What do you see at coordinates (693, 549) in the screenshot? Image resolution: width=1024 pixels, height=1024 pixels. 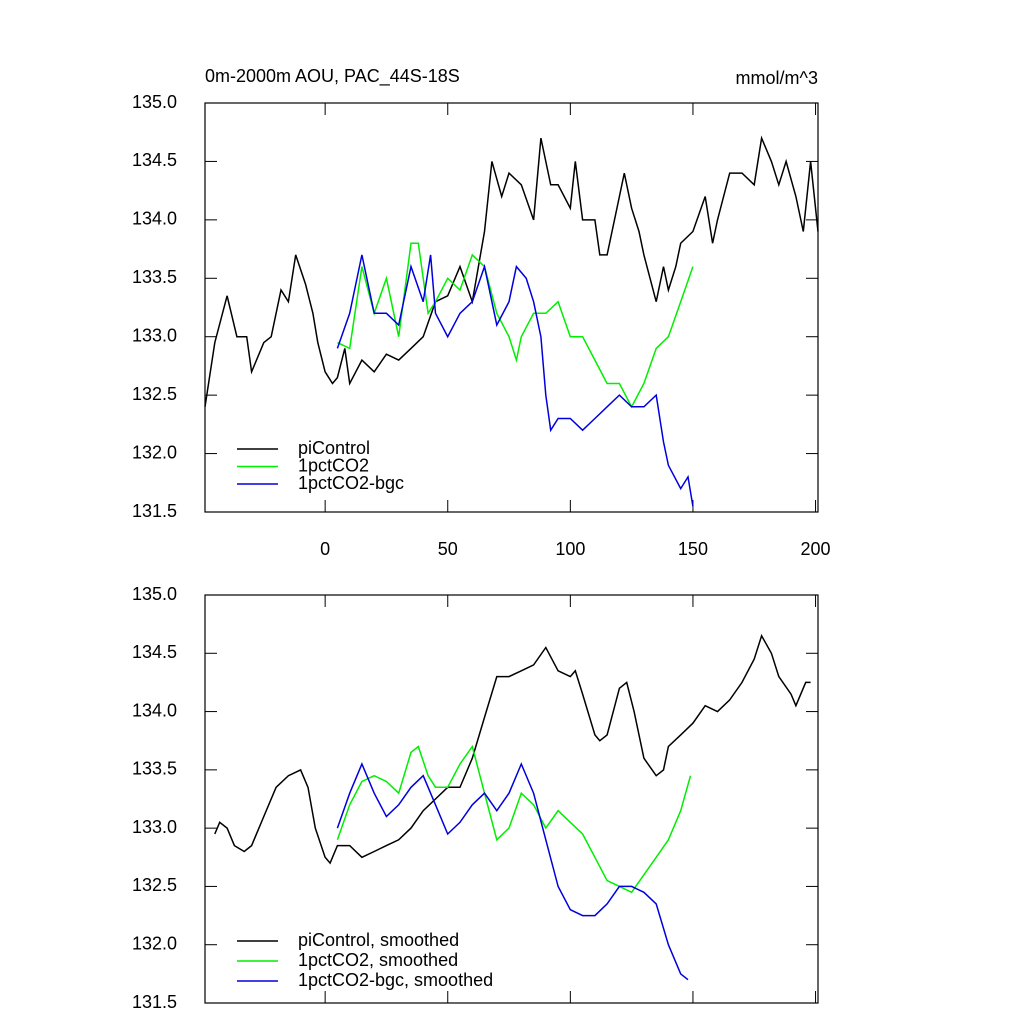 I see `x-tick-label: 150` at bounding box center [693, 549].